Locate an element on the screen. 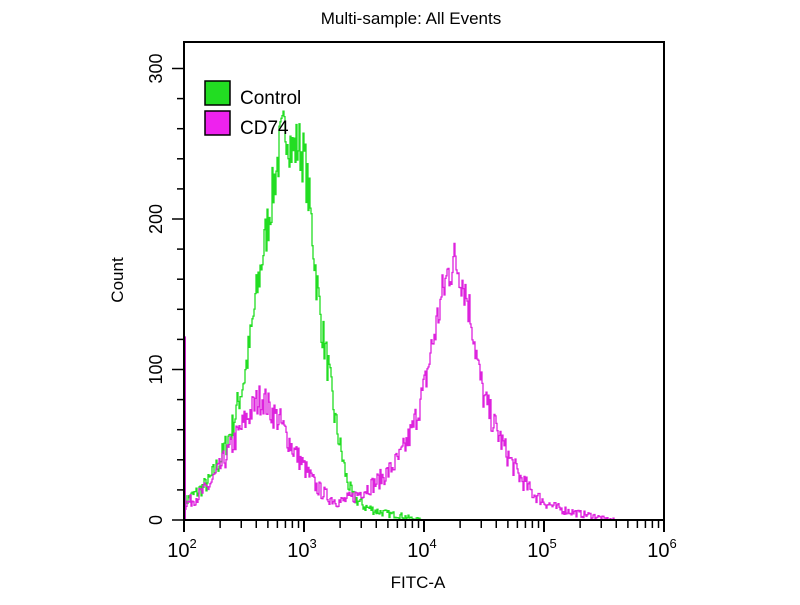  x-axis-label: FITC-A is located at coordinates (418, 582).